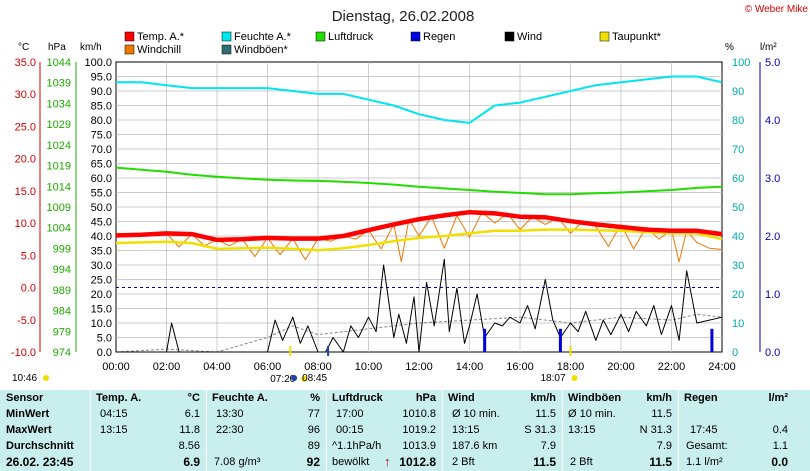 The height and width of the screenshot is (471, 810). Describe the element at coordinates (313, 414) in the screenshot. I see `min-humidity-value: 77` at that location.